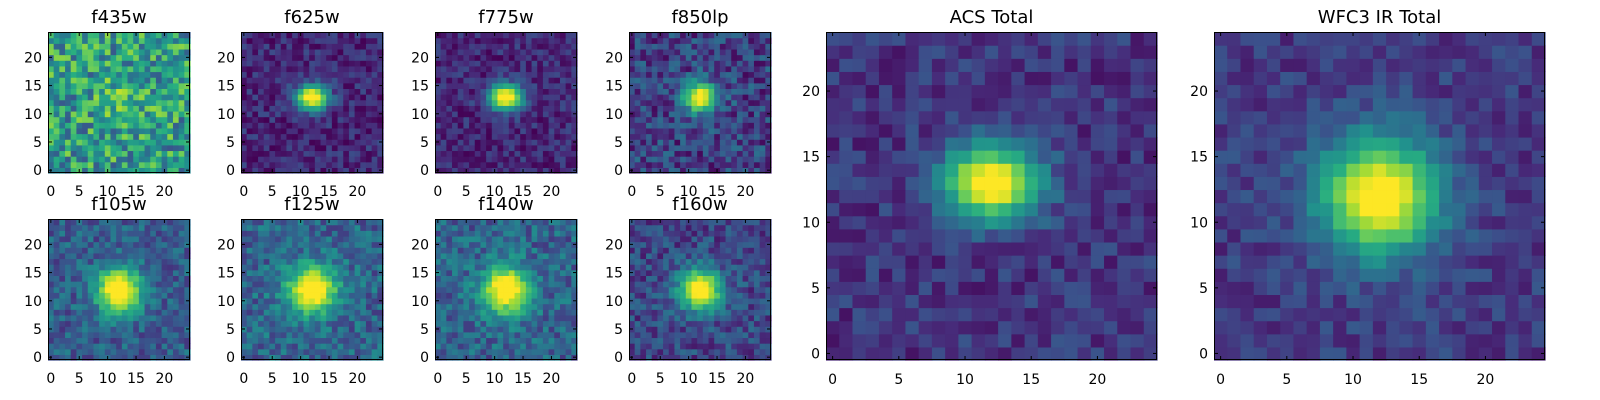 Image resolution: width=1600 pixels, height=400 pixels. Describe the element at coordinates (226, 115) in the screenshot. I see `y-tick-label: 10` at that location.